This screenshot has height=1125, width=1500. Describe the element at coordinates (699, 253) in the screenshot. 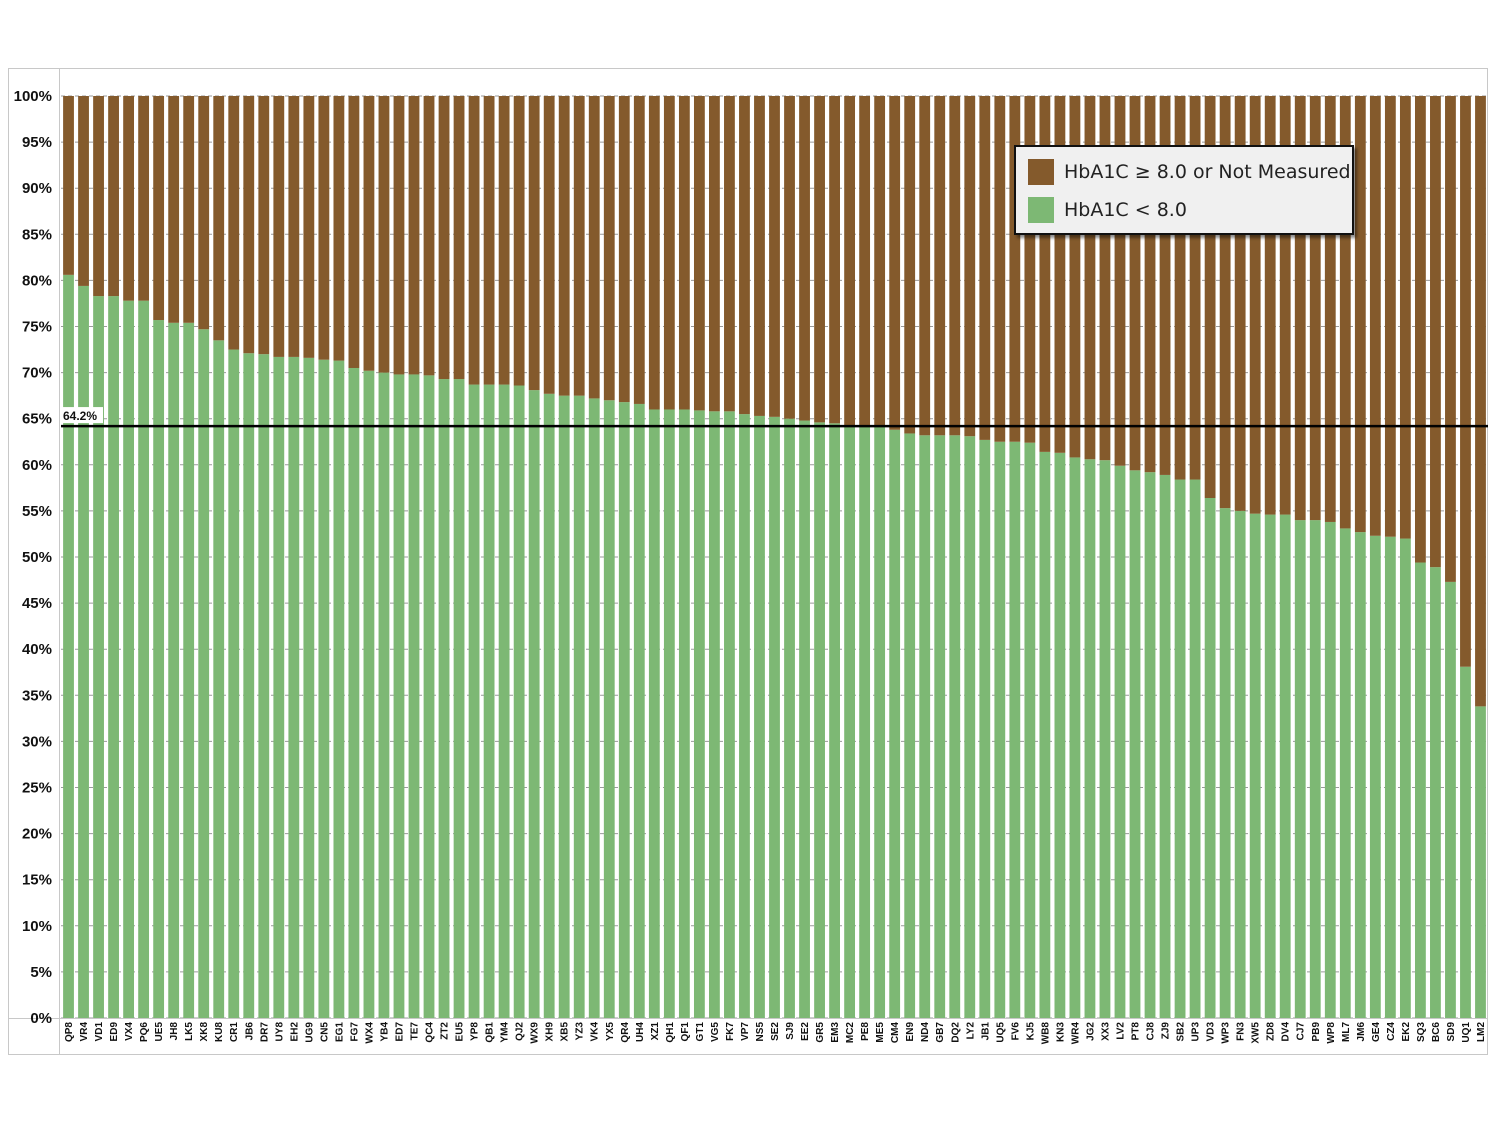

I see `bar-segment-high-gt1` at that location.